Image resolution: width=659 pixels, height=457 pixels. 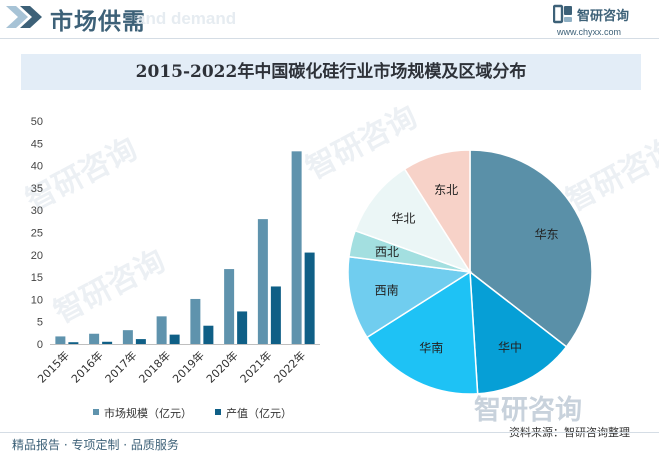 I want to click on x-tick-label: 2016年, so click(x=86, y=366).